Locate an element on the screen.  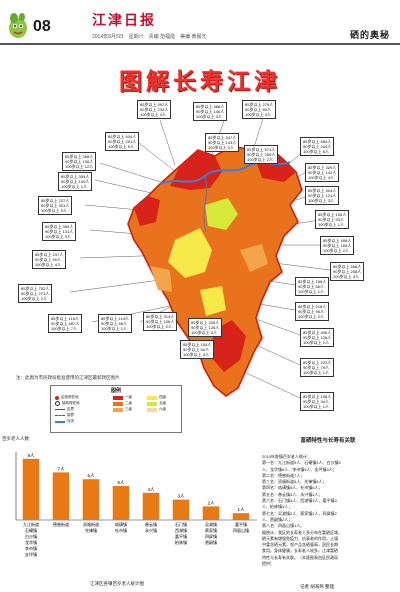
town-label-7: 85岁以上 268人 90岁以上 106人 100岁以上 12人 is located at coordinates (79, 161).